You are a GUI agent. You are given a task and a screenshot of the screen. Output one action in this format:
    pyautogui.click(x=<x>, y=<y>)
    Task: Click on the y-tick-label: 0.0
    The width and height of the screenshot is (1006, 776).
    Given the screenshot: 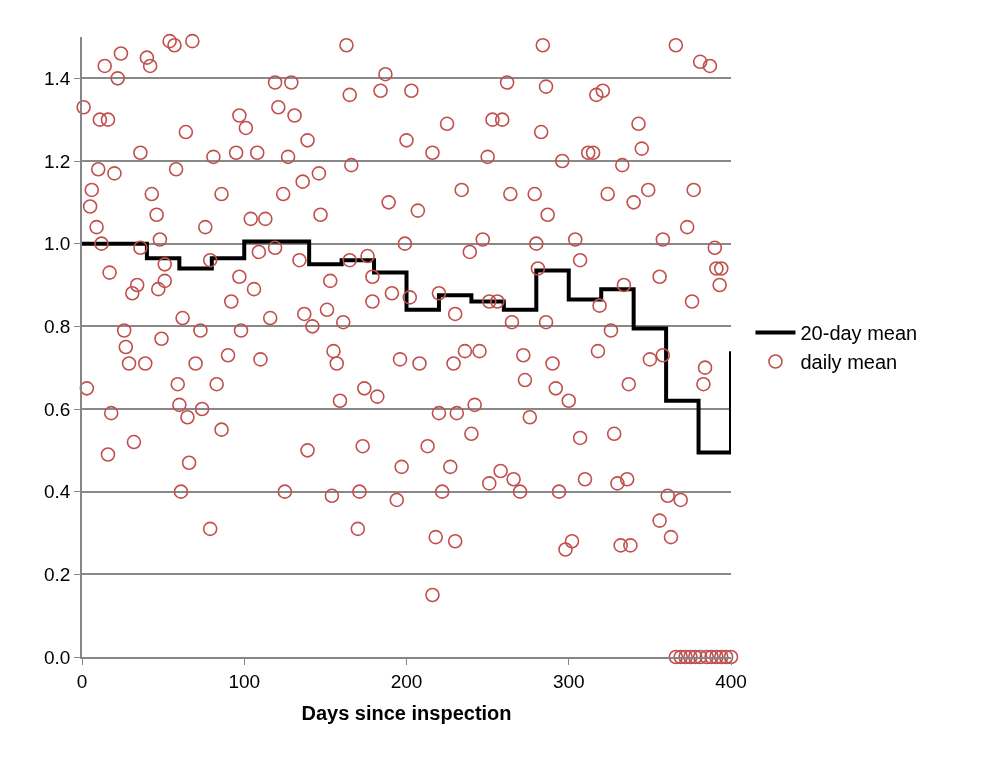 What is the action you would take?
    pyautogui.click(x=57, y=657)
    